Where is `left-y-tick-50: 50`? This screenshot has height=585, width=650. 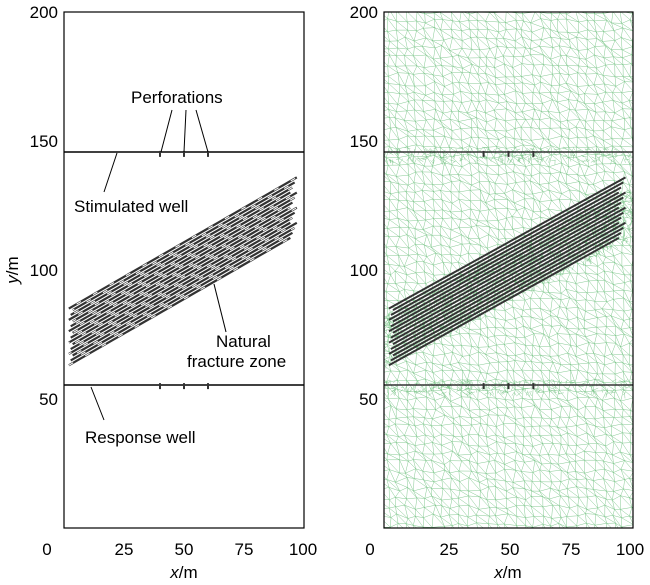 left-y-tick-50: 50 is located at coordinates (48, 399).